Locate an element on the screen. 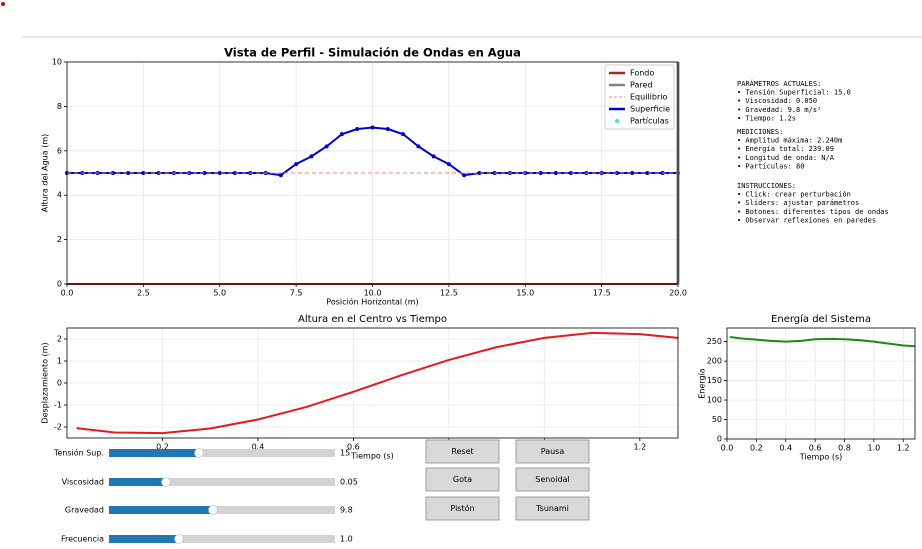 This screenshot has width=922, height=549. y-tick-label: 50 is located at coordinates (717, 419).